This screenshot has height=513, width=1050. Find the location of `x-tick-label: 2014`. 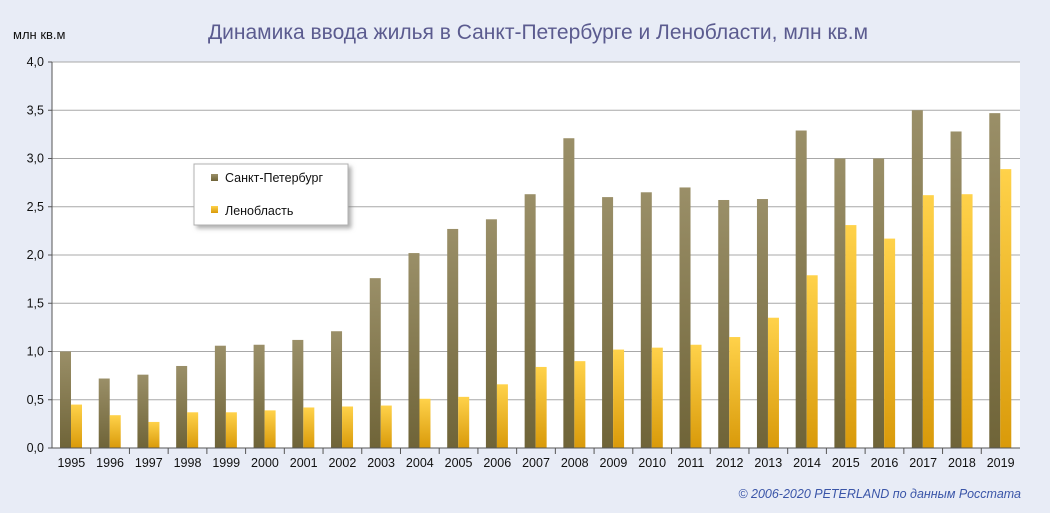

x-tick-label: 2014 is located at coordinates (807, 463).